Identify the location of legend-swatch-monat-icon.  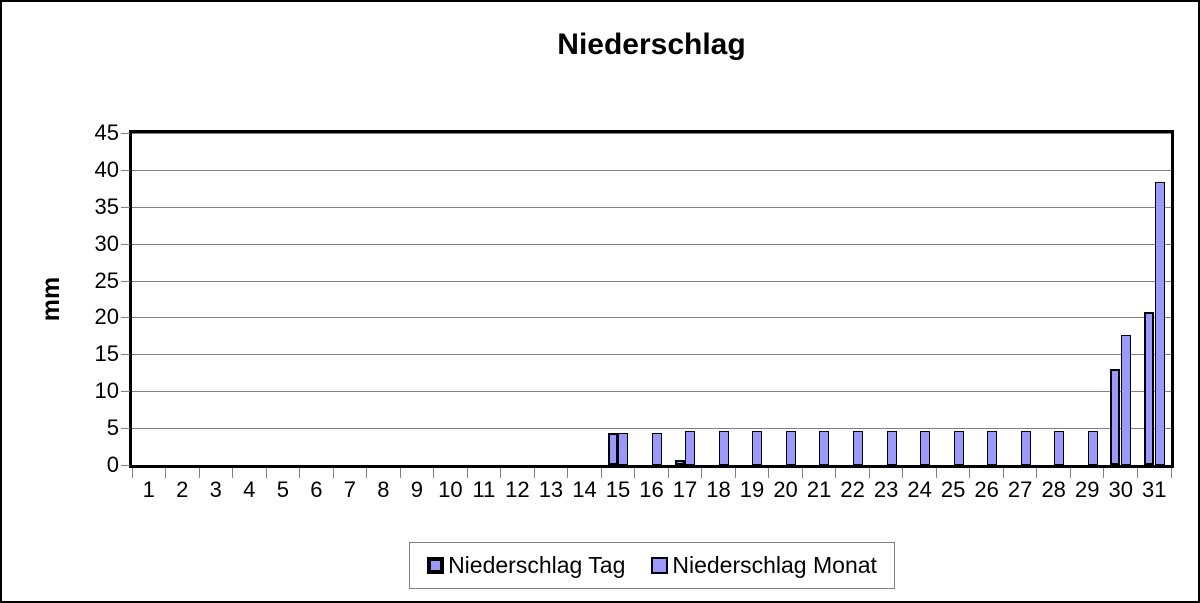
(660, 565).